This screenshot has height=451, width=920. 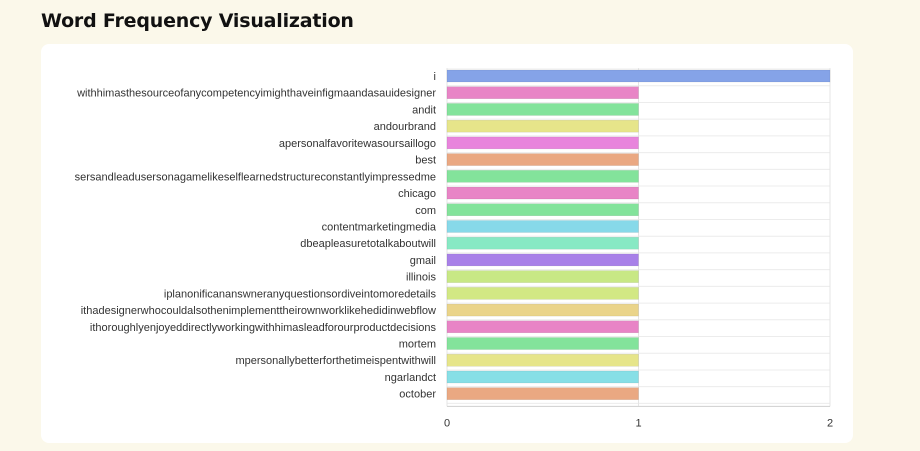 I want to click on category-label: dbeapleasuretotalkaboutwill, so click(x=368, y=244).